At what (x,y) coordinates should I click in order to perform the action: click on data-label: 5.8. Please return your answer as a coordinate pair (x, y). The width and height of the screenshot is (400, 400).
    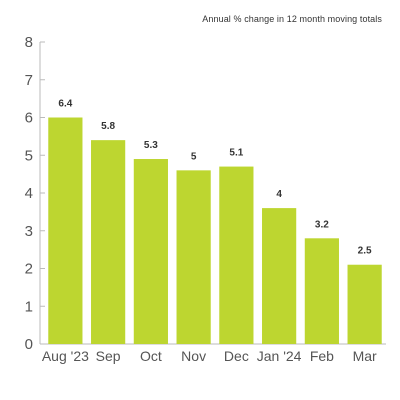
    Looking at the image, I should click on (108, 126).